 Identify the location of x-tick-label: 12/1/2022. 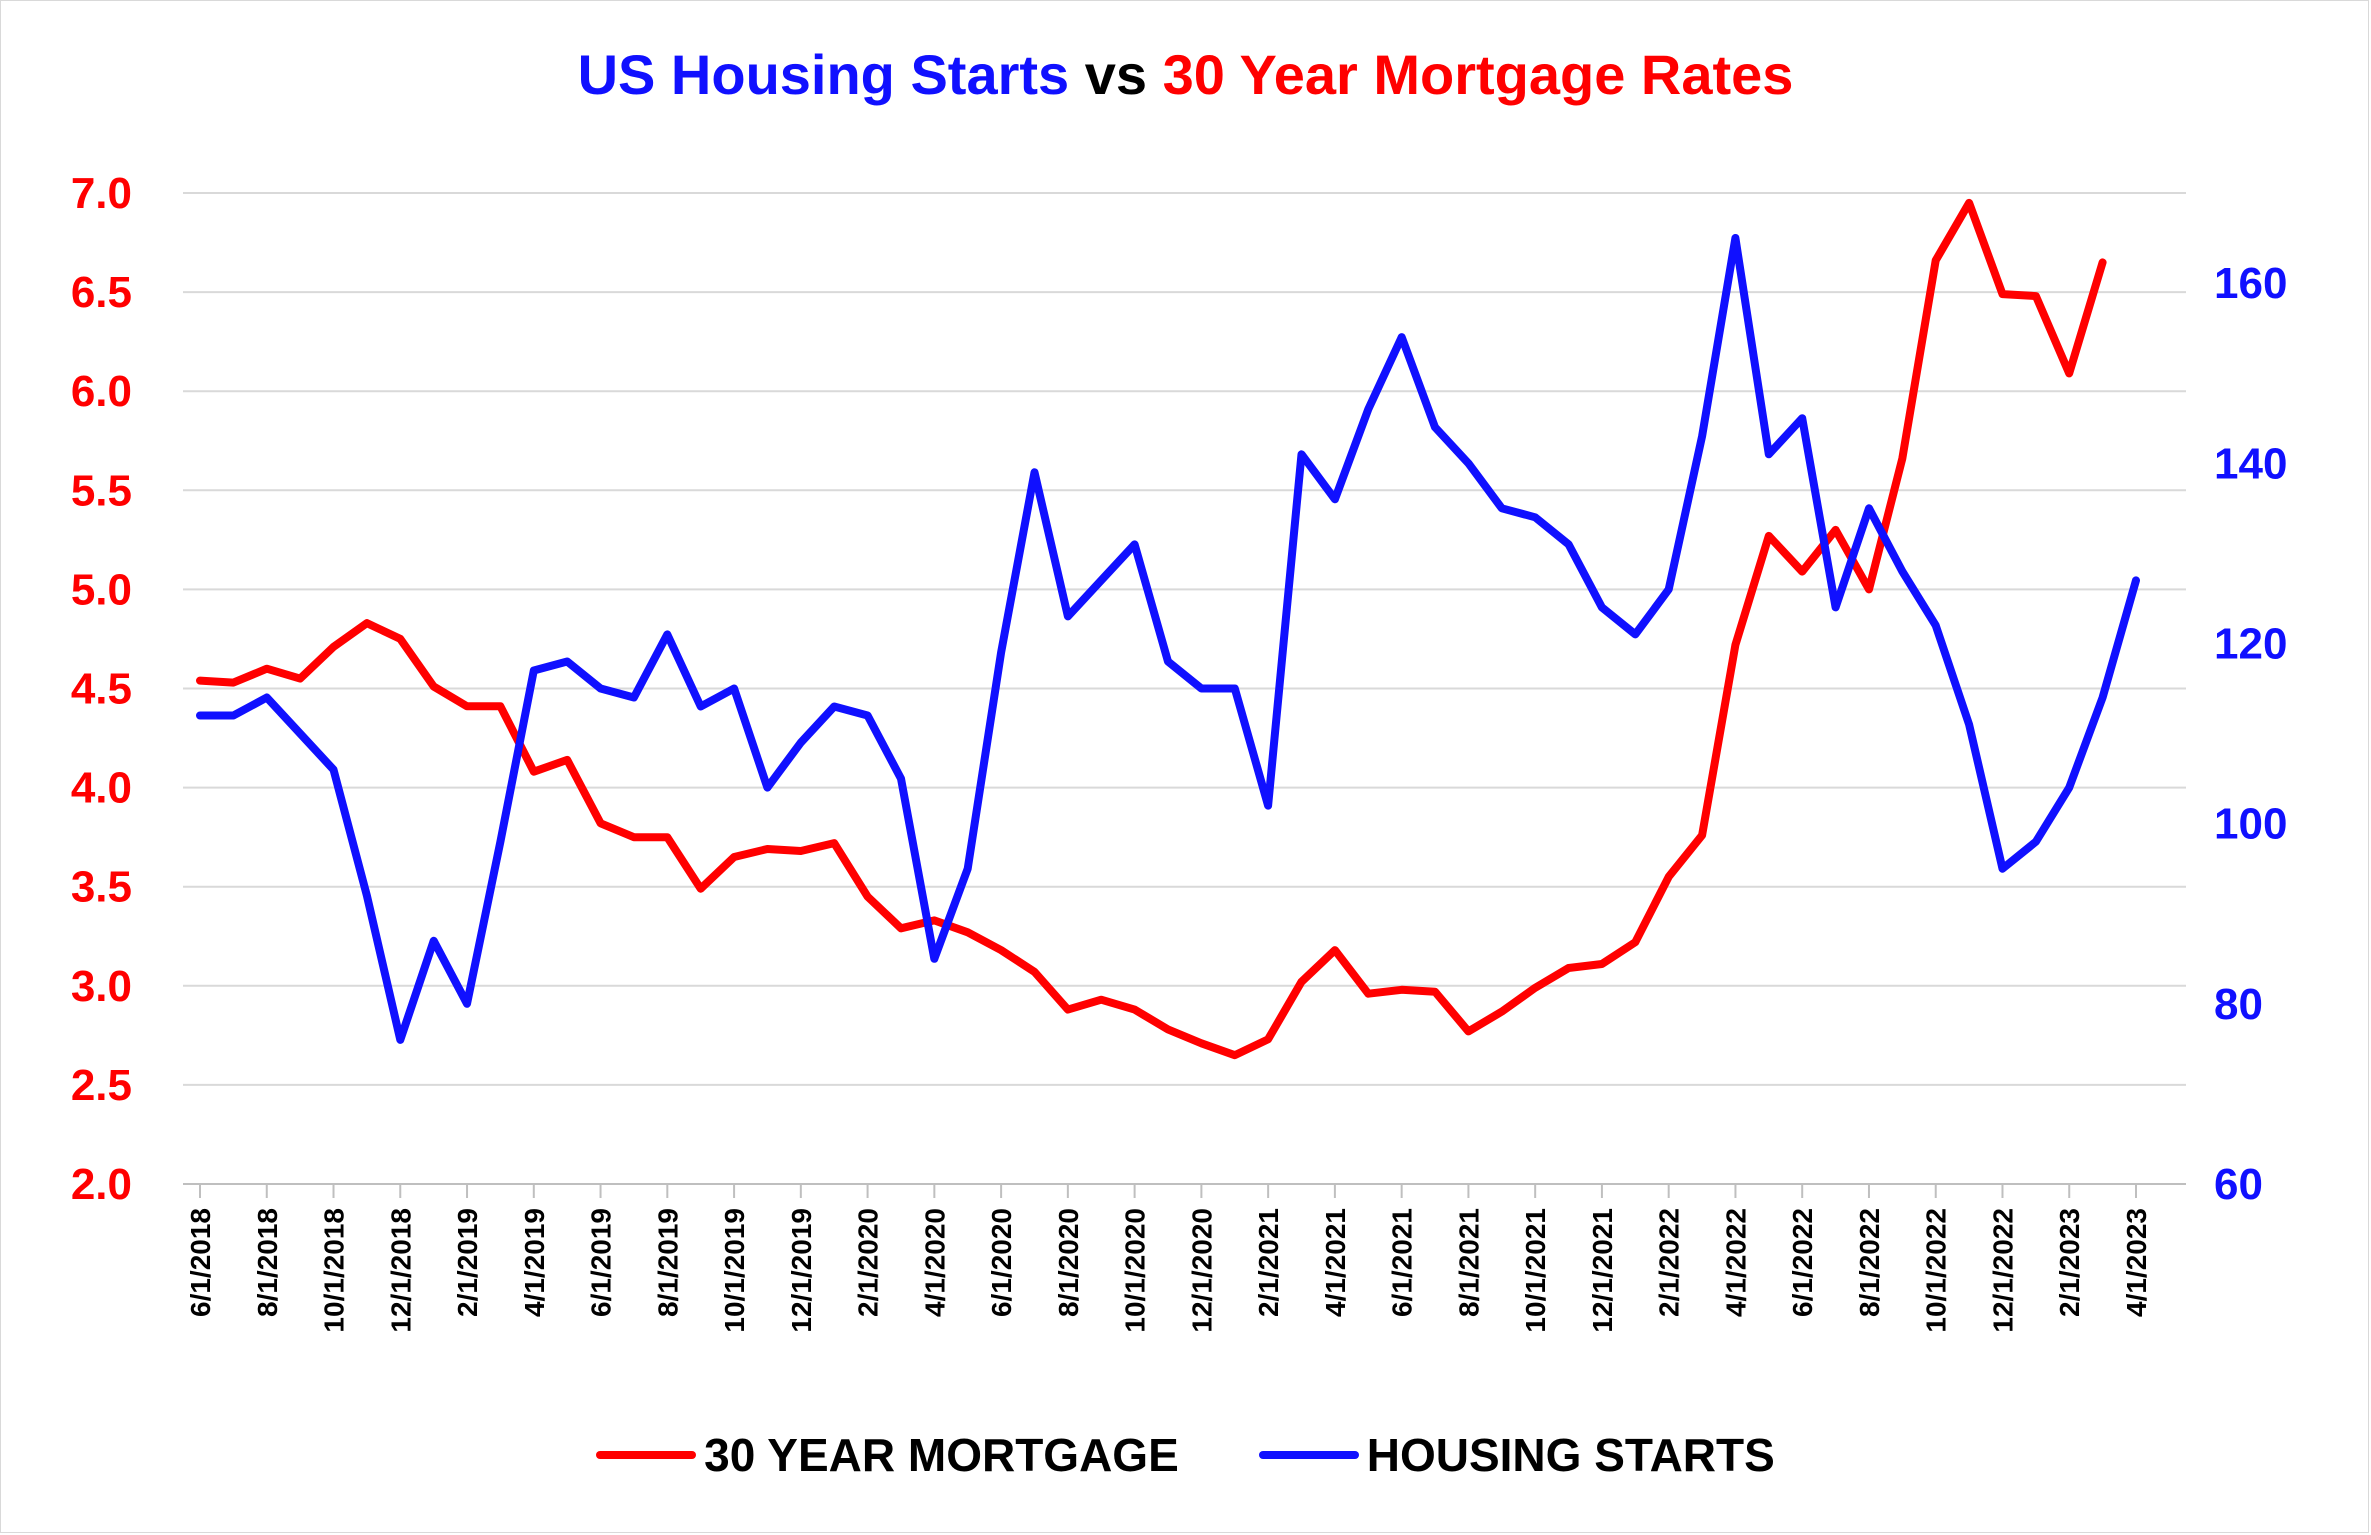
(2002, 1270).